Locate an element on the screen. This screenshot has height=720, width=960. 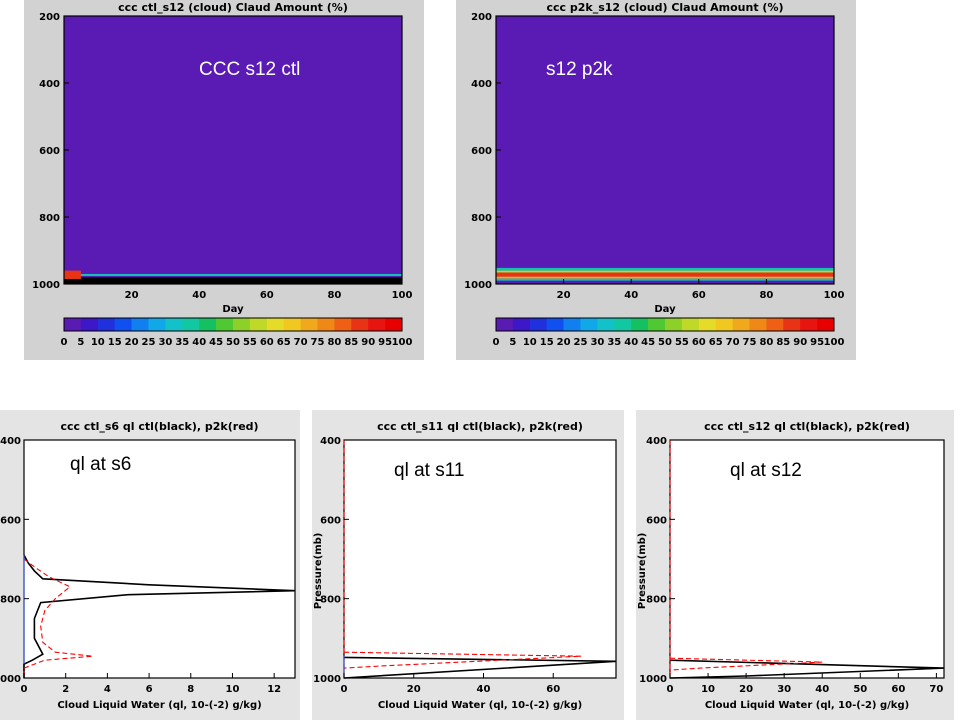
x-tick-label-3: 6 is located at coordinates (149, 689).